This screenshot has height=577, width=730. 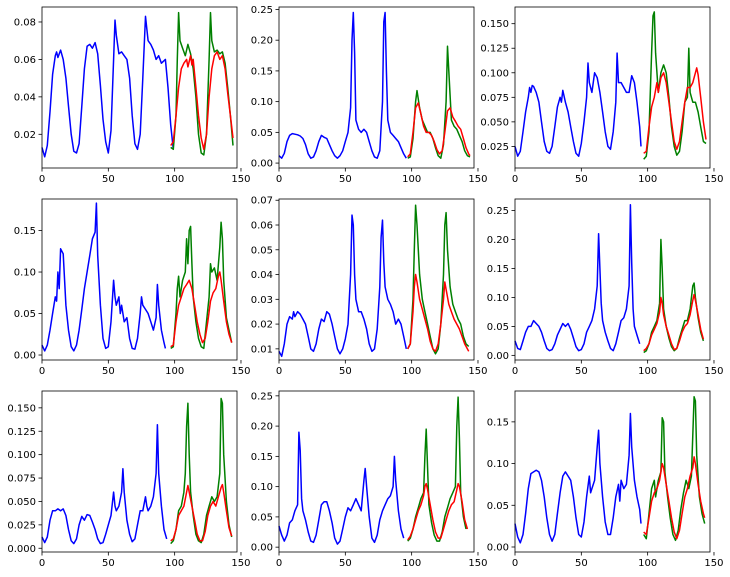 What do you see at coordinates (262, 275) in the screenshot?
I see `y-tick-label: 0.04` at bounding box center [262, 275].